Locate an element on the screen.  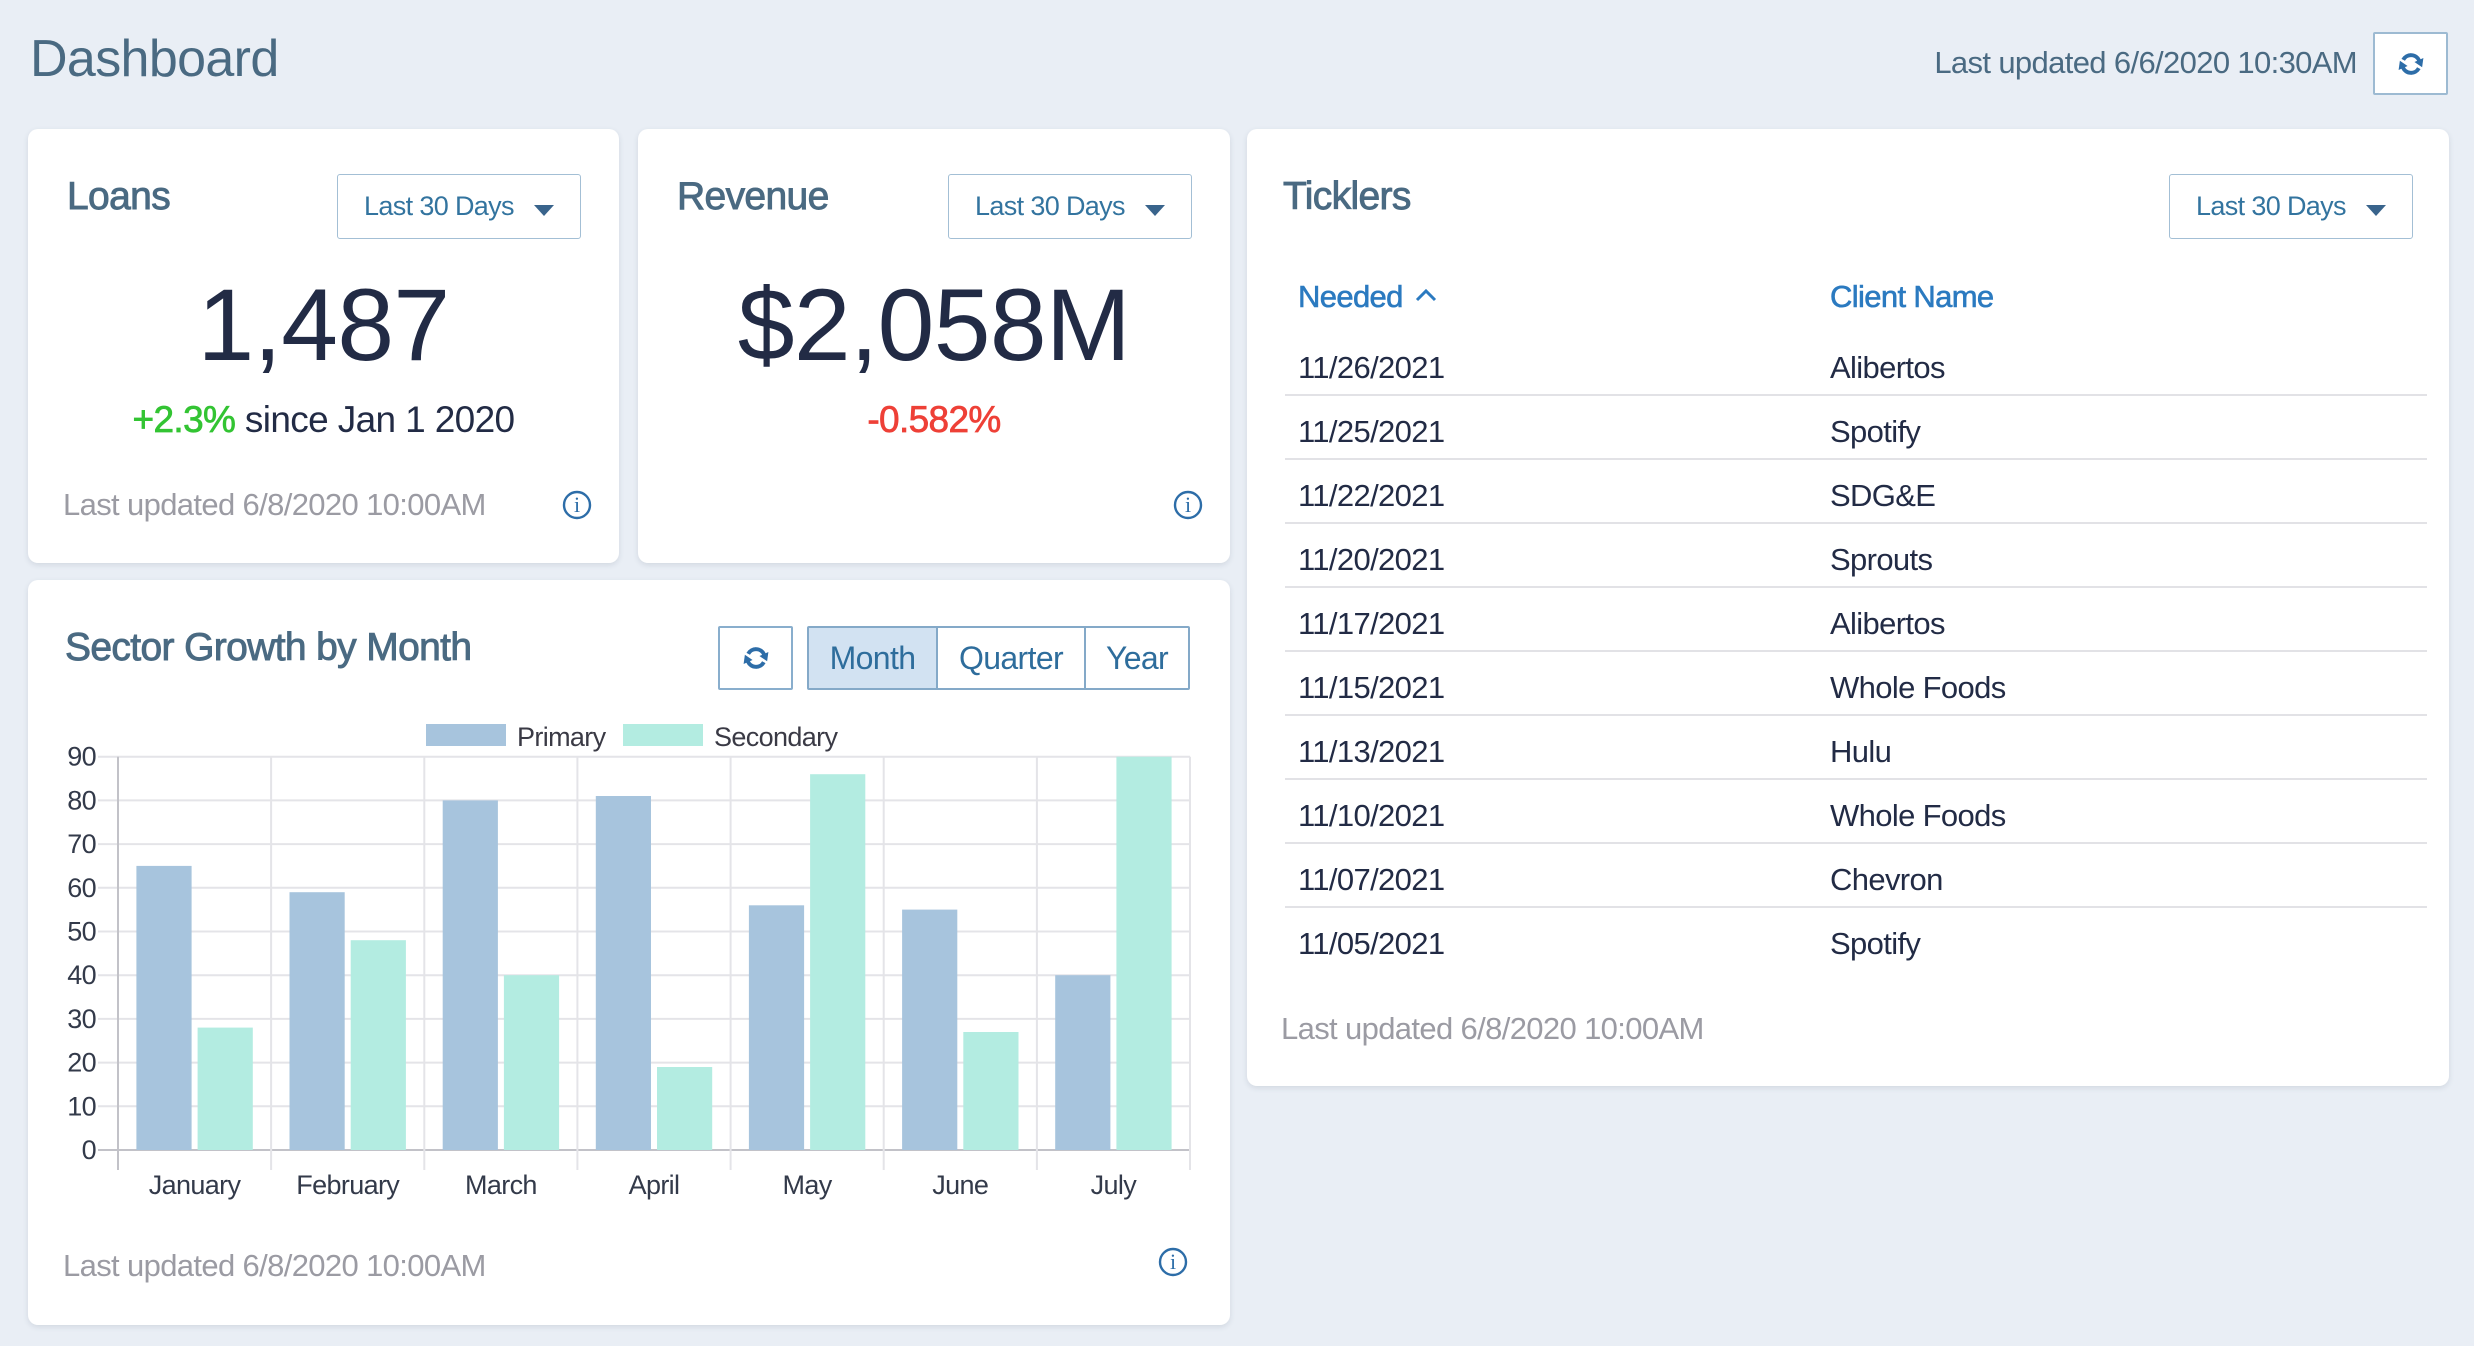
svg-text: 60 is located at coordinates (81, 888).